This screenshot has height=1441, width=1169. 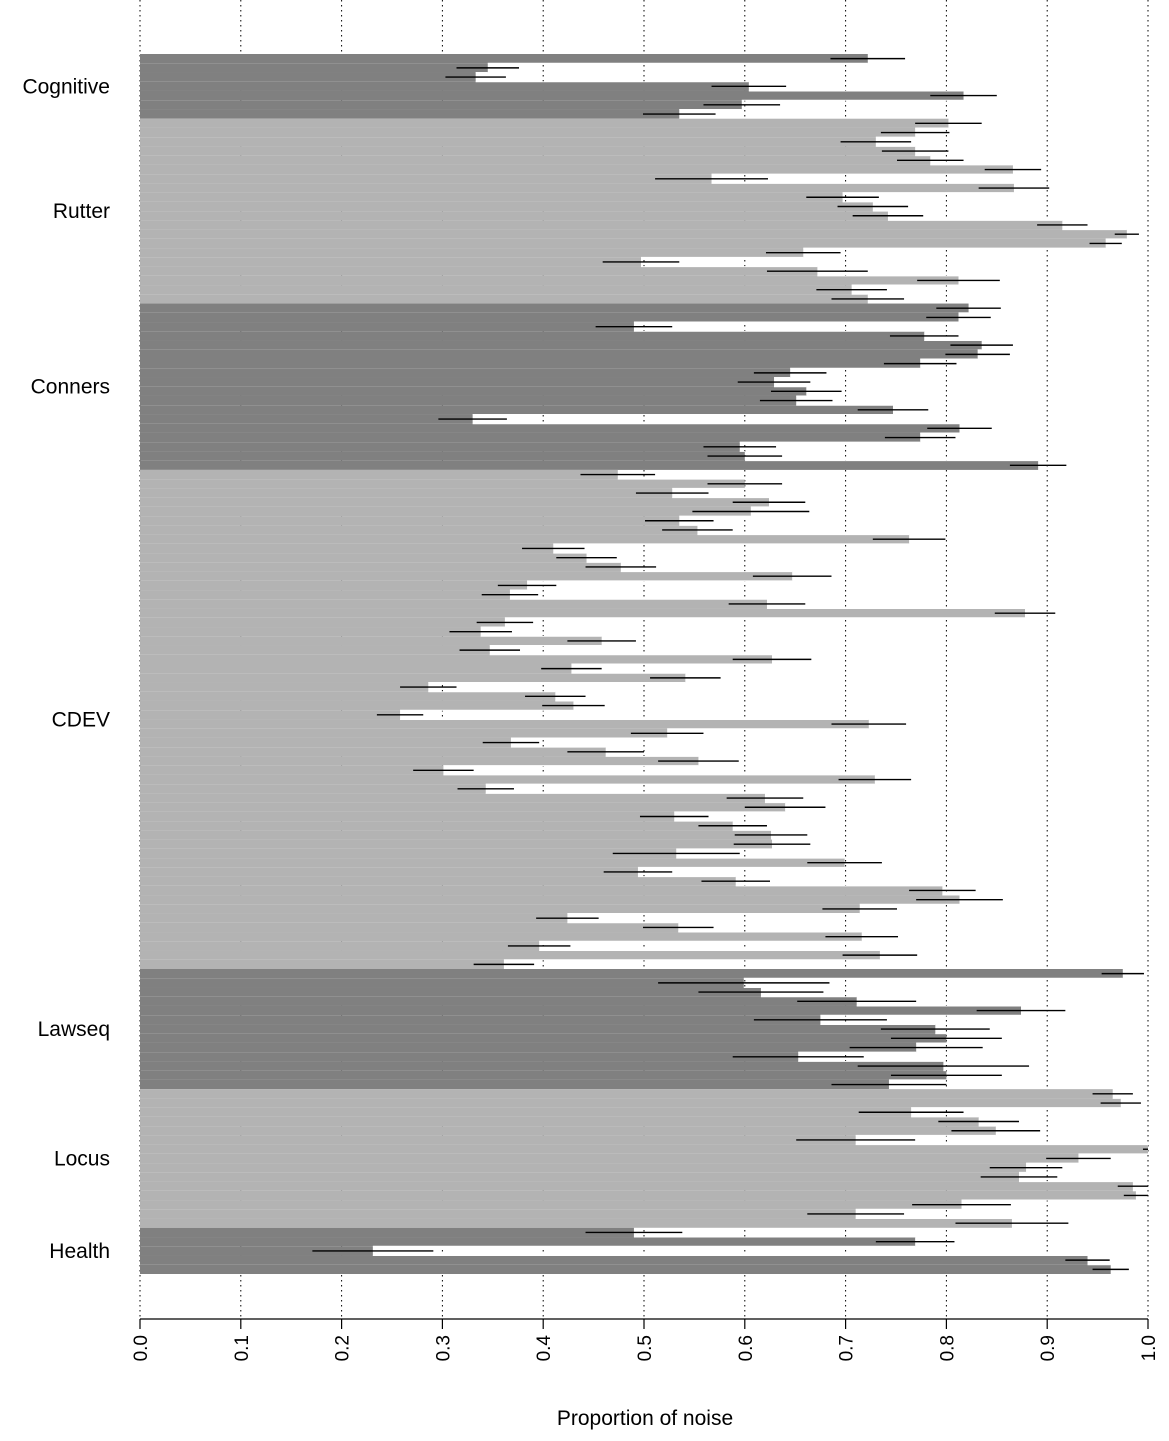 What do you see at coordinates (79, 1251) in the screenshot?
I see `group-label-health: Health` at bounding box center [79, 1251].